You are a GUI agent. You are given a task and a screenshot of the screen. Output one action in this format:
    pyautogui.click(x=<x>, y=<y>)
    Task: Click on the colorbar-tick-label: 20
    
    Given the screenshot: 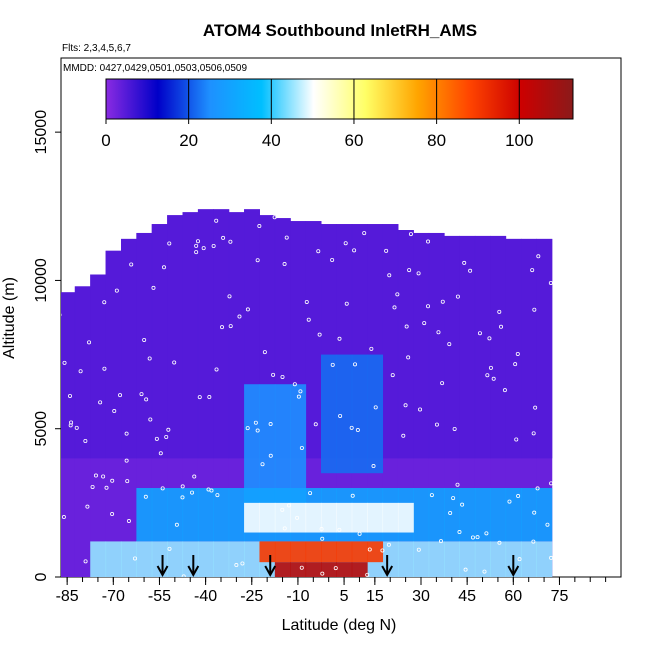 What is the action you would take?
    pyautogui.click(x=188, y=140)
    